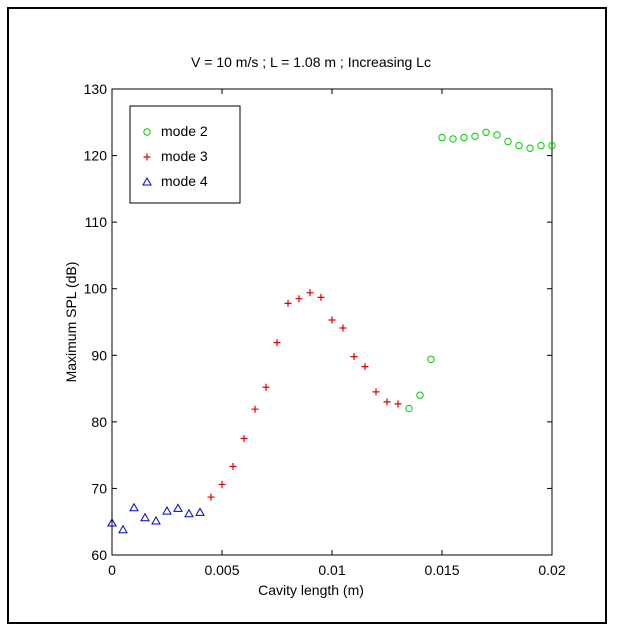 The image size is (618, 633). Describe the element at coordinates (96, 222) in the screenshot. I see `y-tick-label: 110` at that location.